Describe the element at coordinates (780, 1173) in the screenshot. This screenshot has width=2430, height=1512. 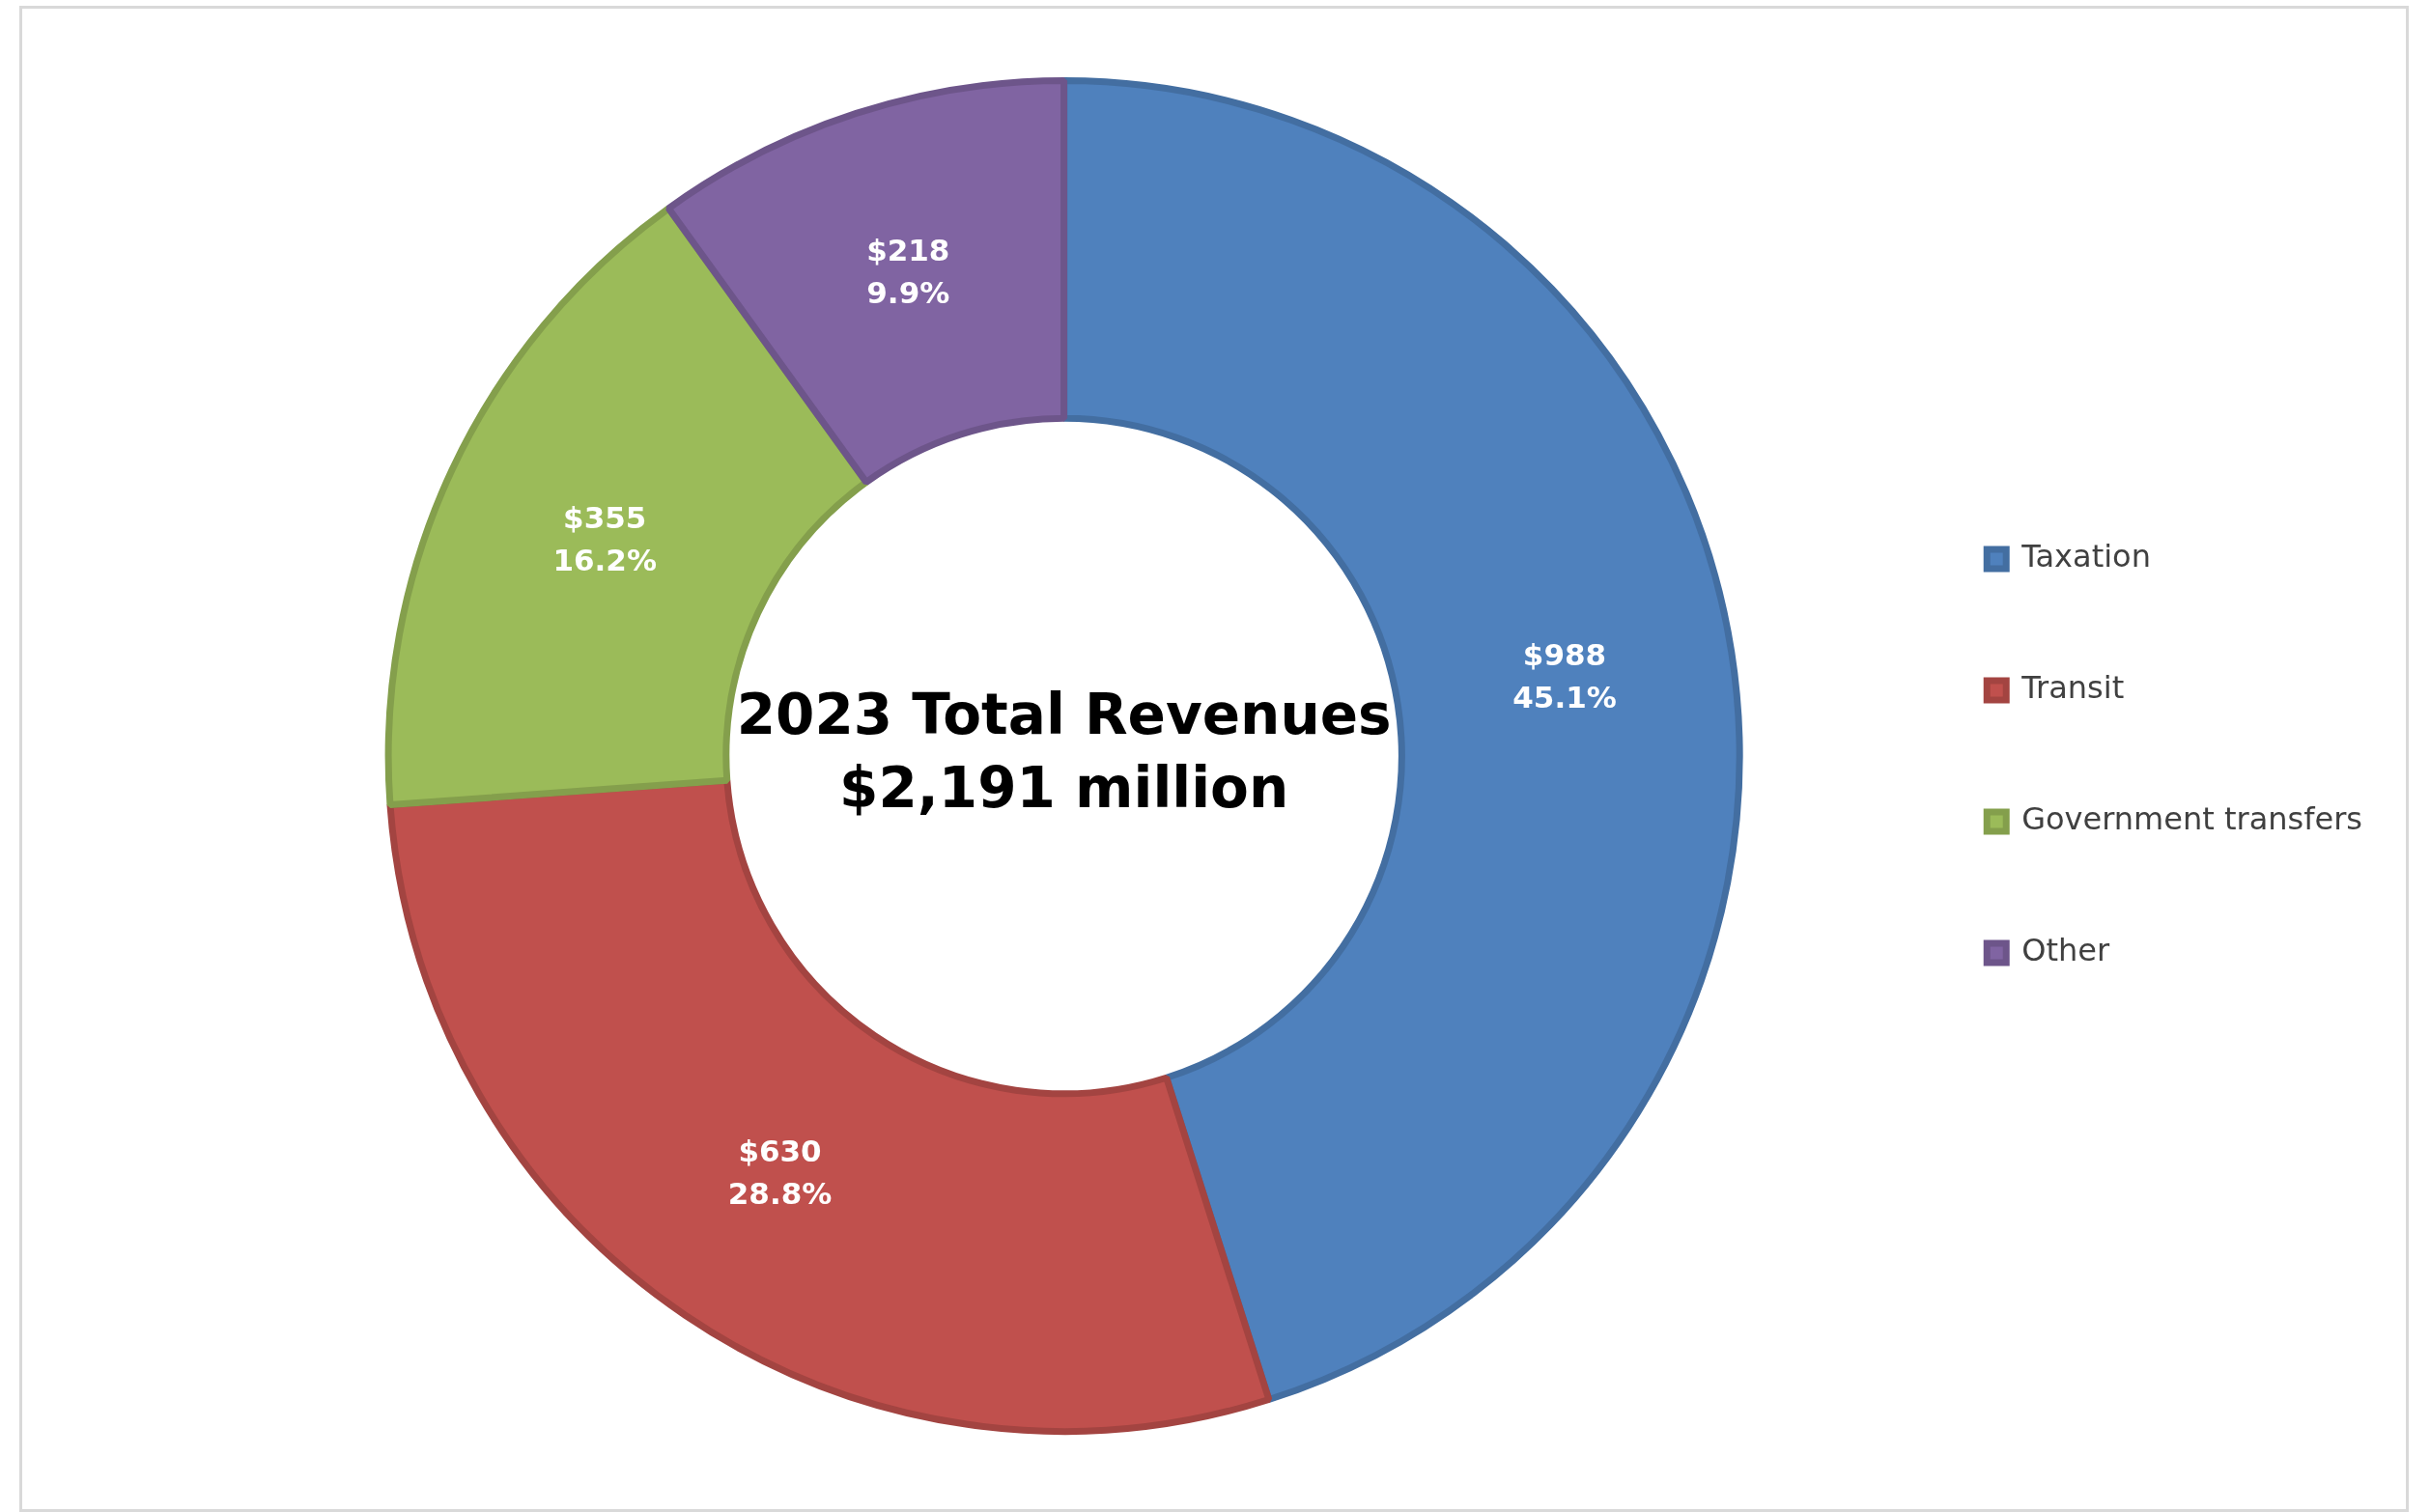
I see `data-label: $630 28.8%` at that location.